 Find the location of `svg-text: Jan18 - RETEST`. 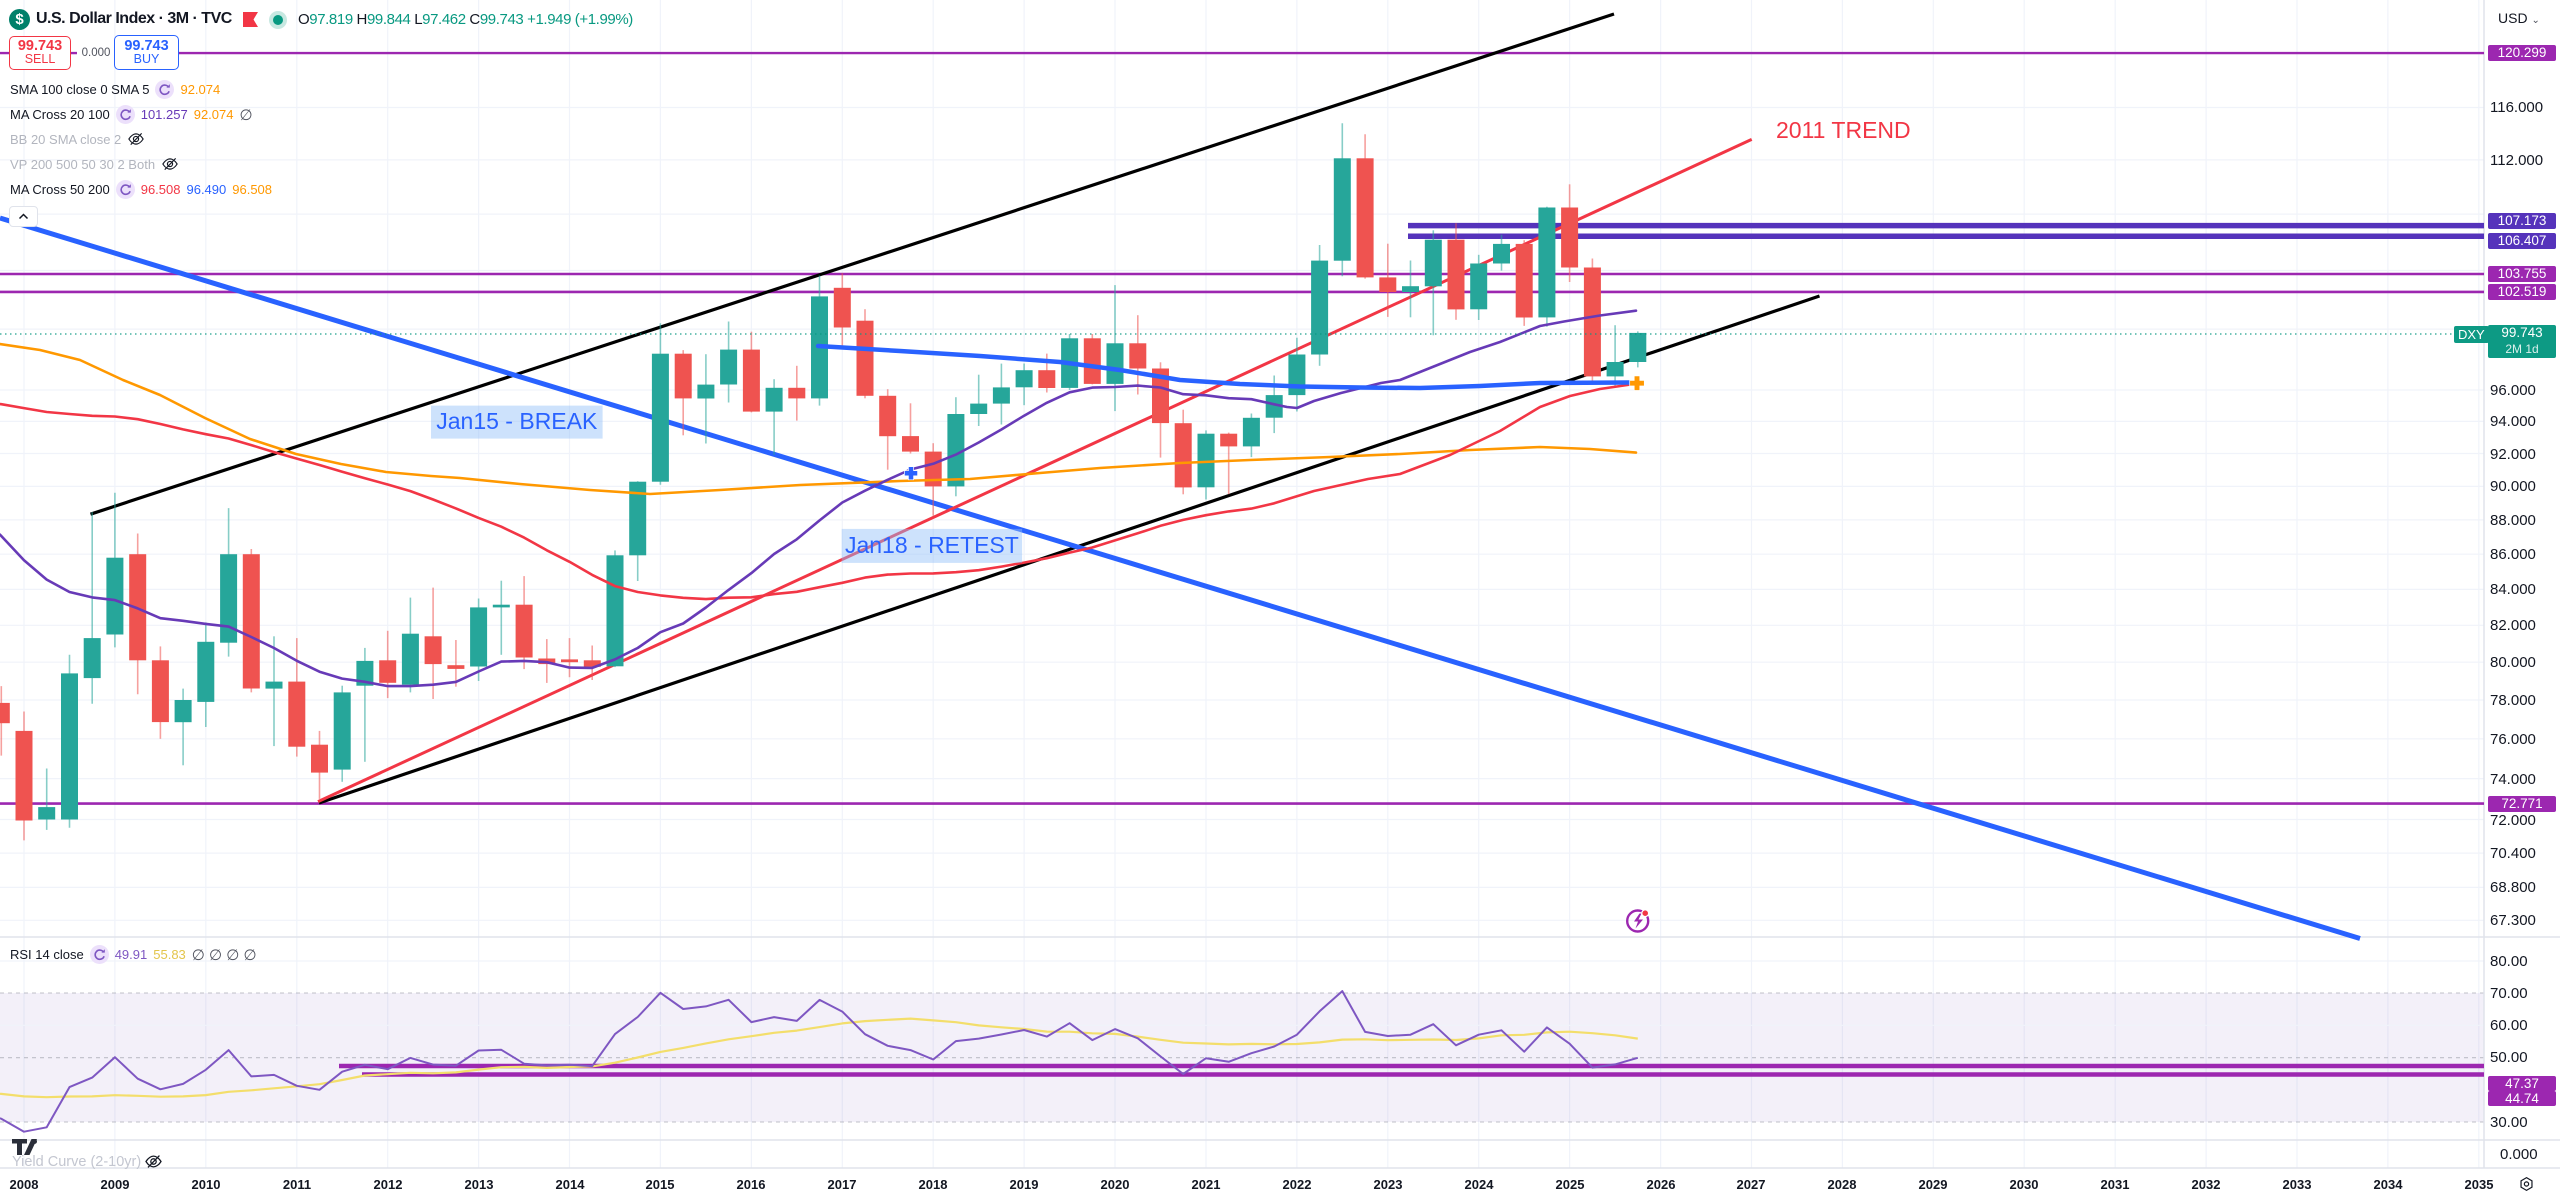

svg-text: Jan18 - RETEST is located at coordinates (932, 545).